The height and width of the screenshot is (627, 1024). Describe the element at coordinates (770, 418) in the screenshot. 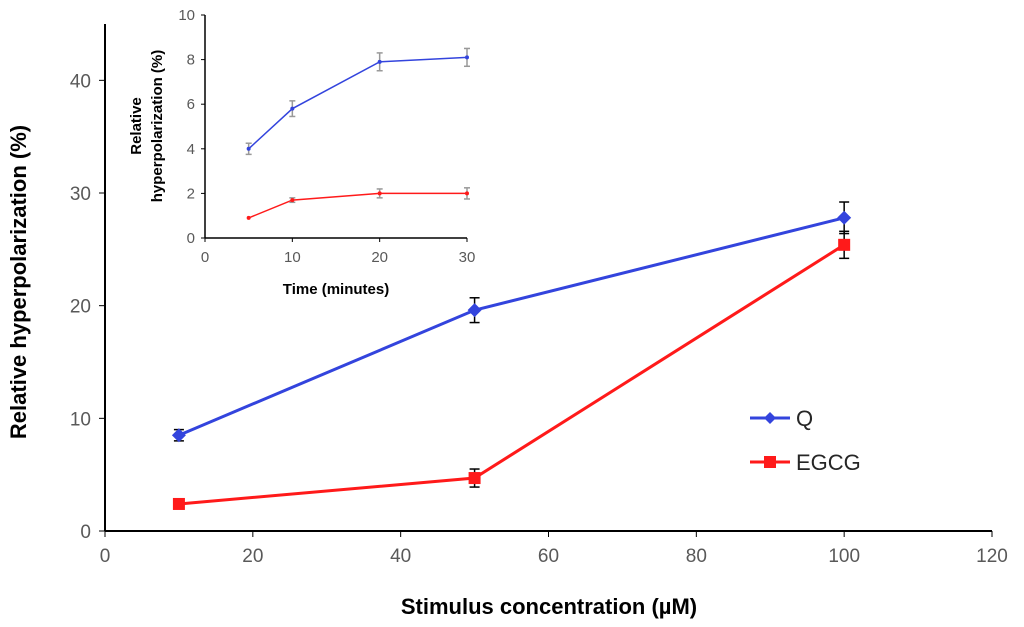

I see `legend-q-marker` at that location.